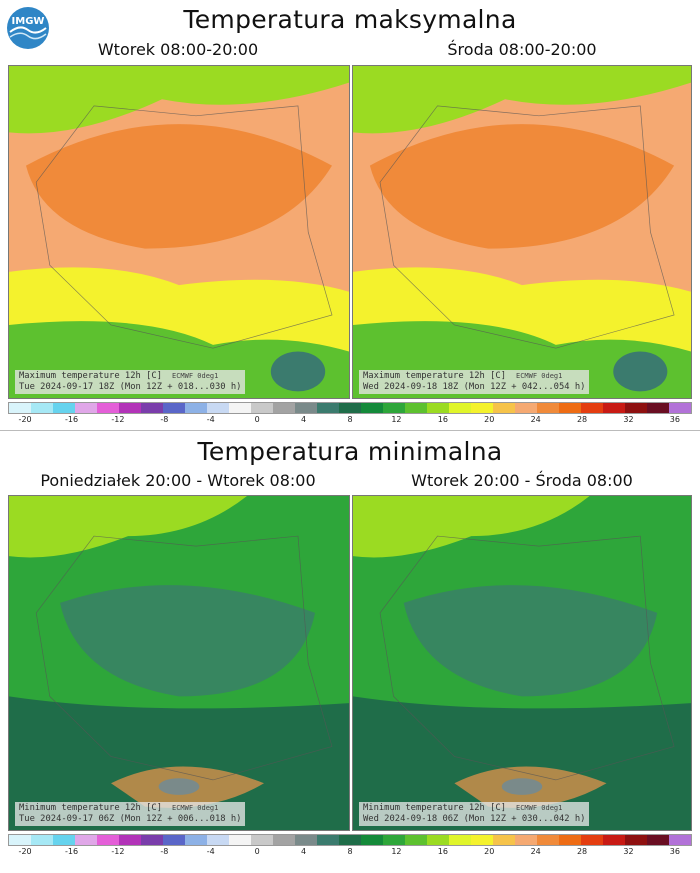 The image size is (700, 873). I want to click on map-title-max-wednesday: Środa 08:00-20:00, so click(522, 49).